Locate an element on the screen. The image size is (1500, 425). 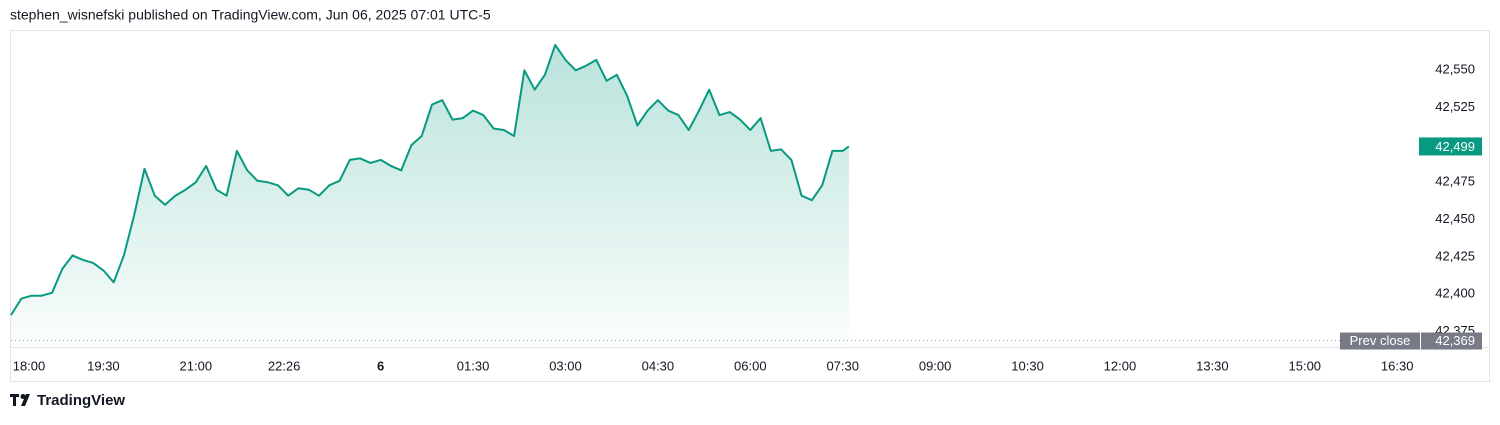
x-tick-label: 18:00 is located at coordinates (29, 365).